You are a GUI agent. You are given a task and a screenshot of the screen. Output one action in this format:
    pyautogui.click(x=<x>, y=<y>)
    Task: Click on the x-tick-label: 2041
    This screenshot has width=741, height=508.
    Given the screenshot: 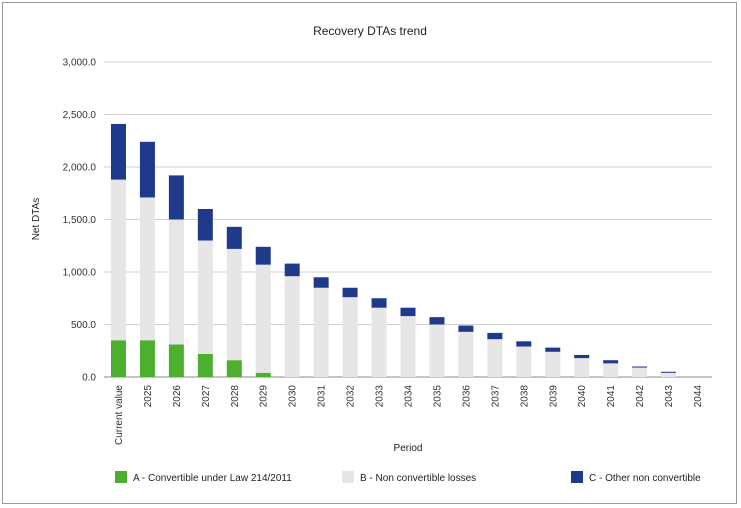 What is the action you would take?
    pyautogui.click(x=611, y=396)
    